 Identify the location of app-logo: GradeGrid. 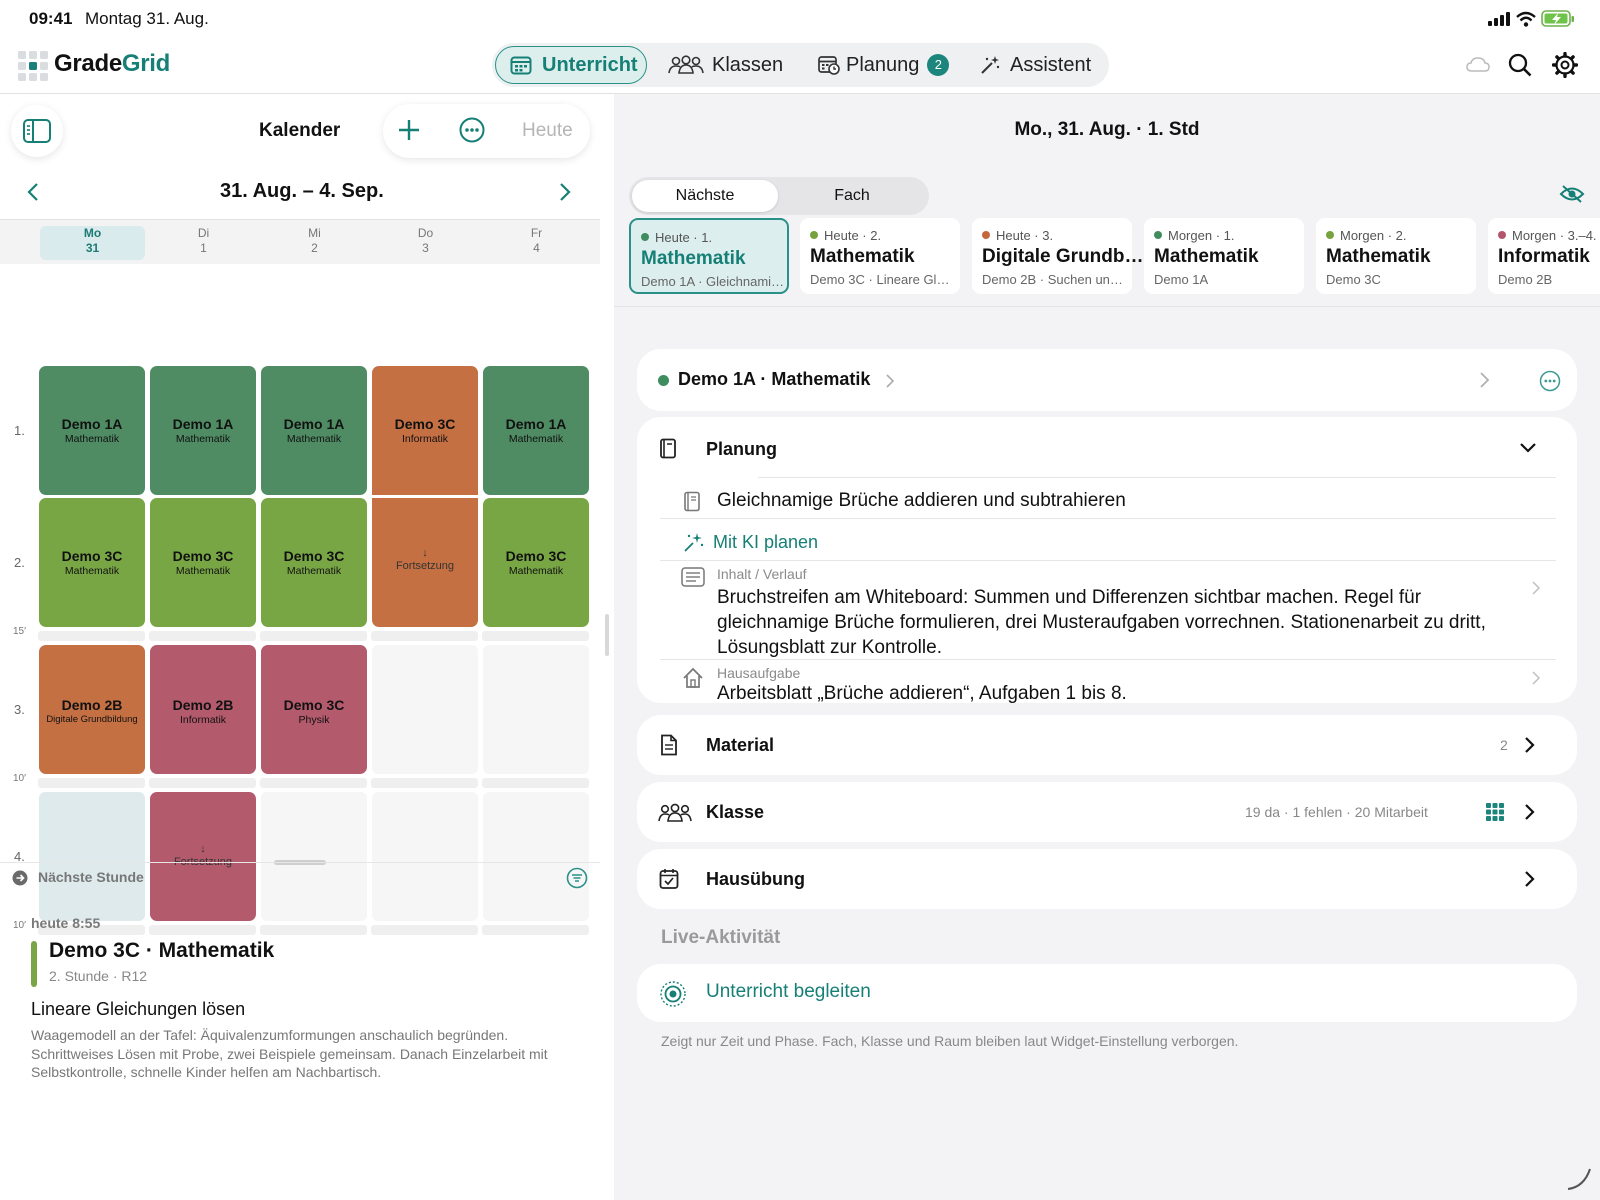
(112, 64).